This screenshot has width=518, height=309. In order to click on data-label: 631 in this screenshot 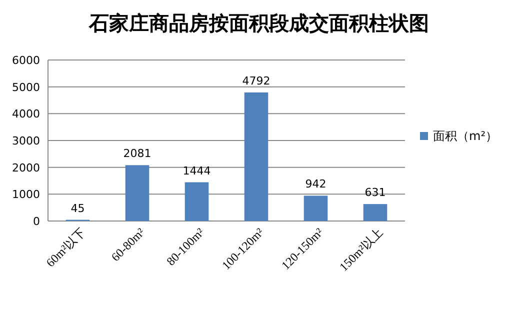, I will do `click(375, 193)`.